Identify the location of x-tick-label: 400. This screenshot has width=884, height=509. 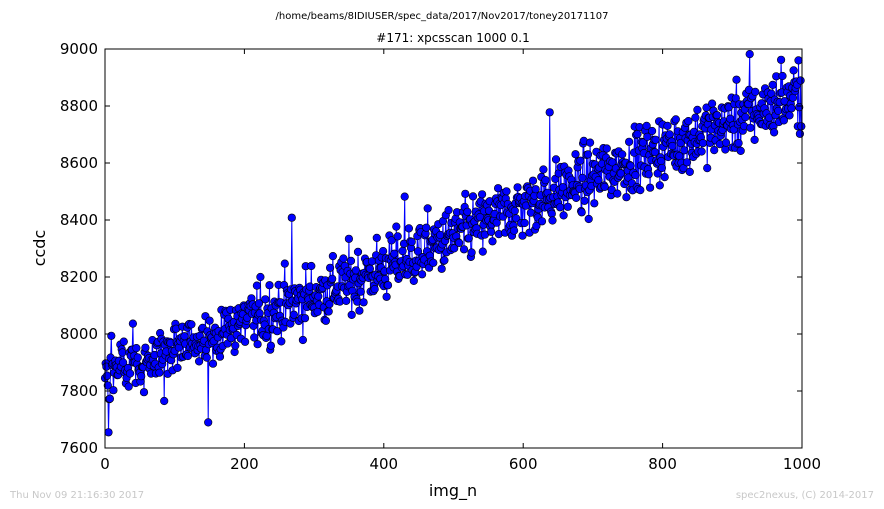
(383, 464).